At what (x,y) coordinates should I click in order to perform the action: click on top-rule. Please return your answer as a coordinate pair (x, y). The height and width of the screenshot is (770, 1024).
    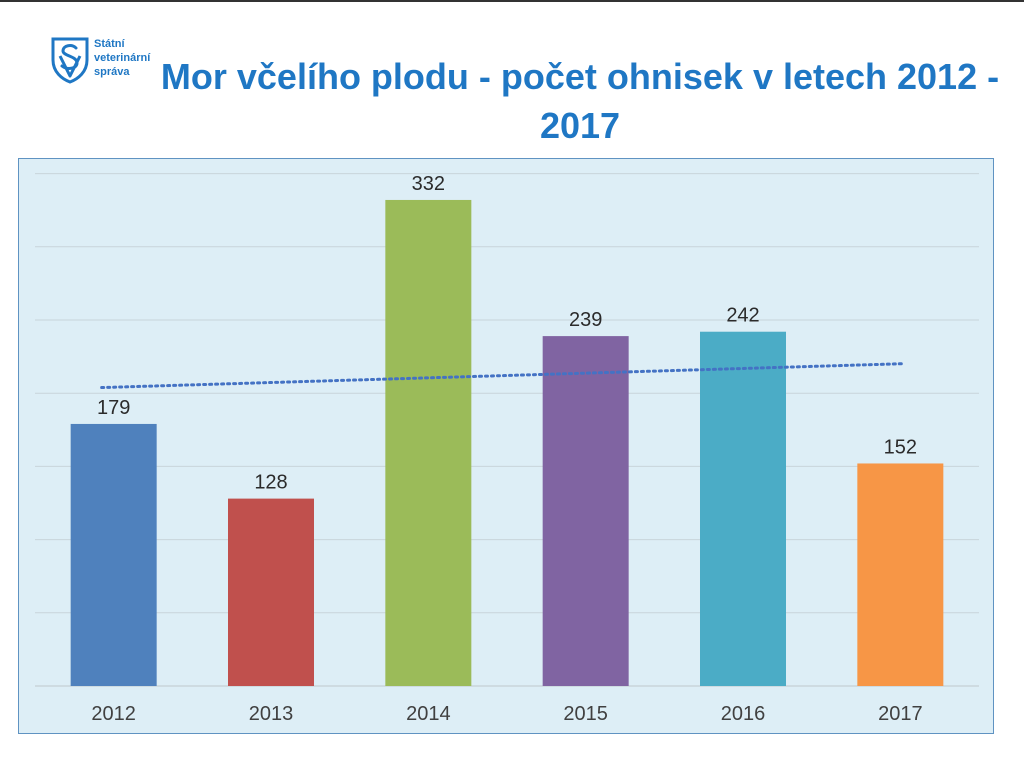
    Looking at the image, I should click on (512, 1).